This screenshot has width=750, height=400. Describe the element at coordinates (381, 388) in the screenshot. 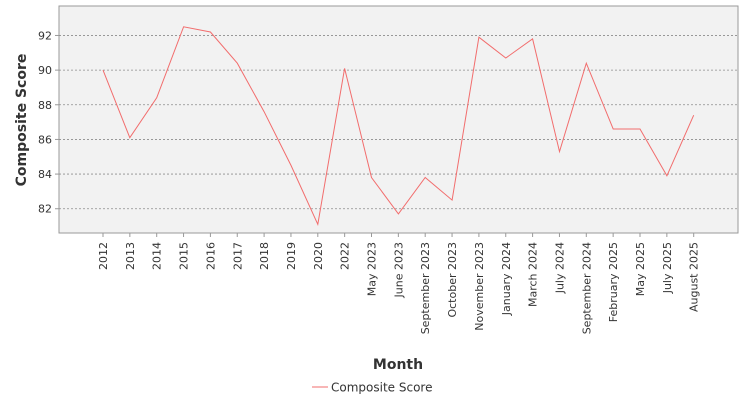

I see `legend-label: Composite Score` at that location.